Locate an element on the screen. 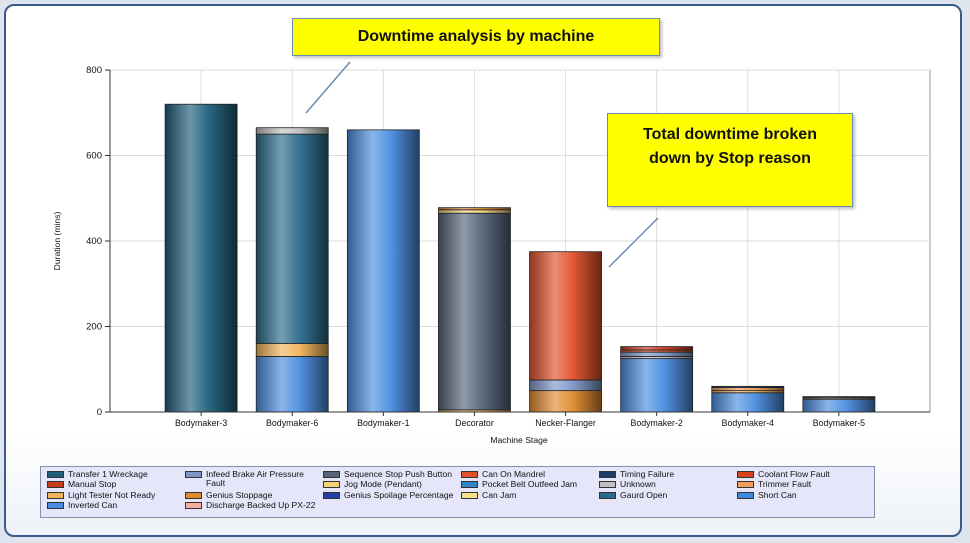 The width and height of the screenshot is (970, 543). legend-label: Genius Stoppage is located at coordinates (239, 494).